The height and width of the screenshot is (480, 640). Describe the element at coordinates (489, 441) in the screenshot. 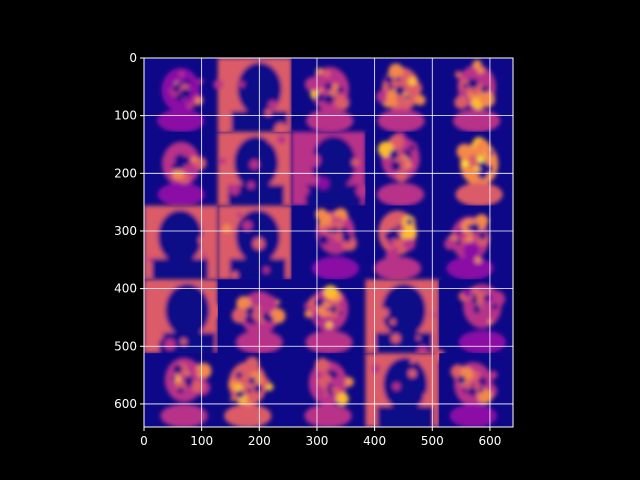

I see `x-tick-label: 600` at that location.